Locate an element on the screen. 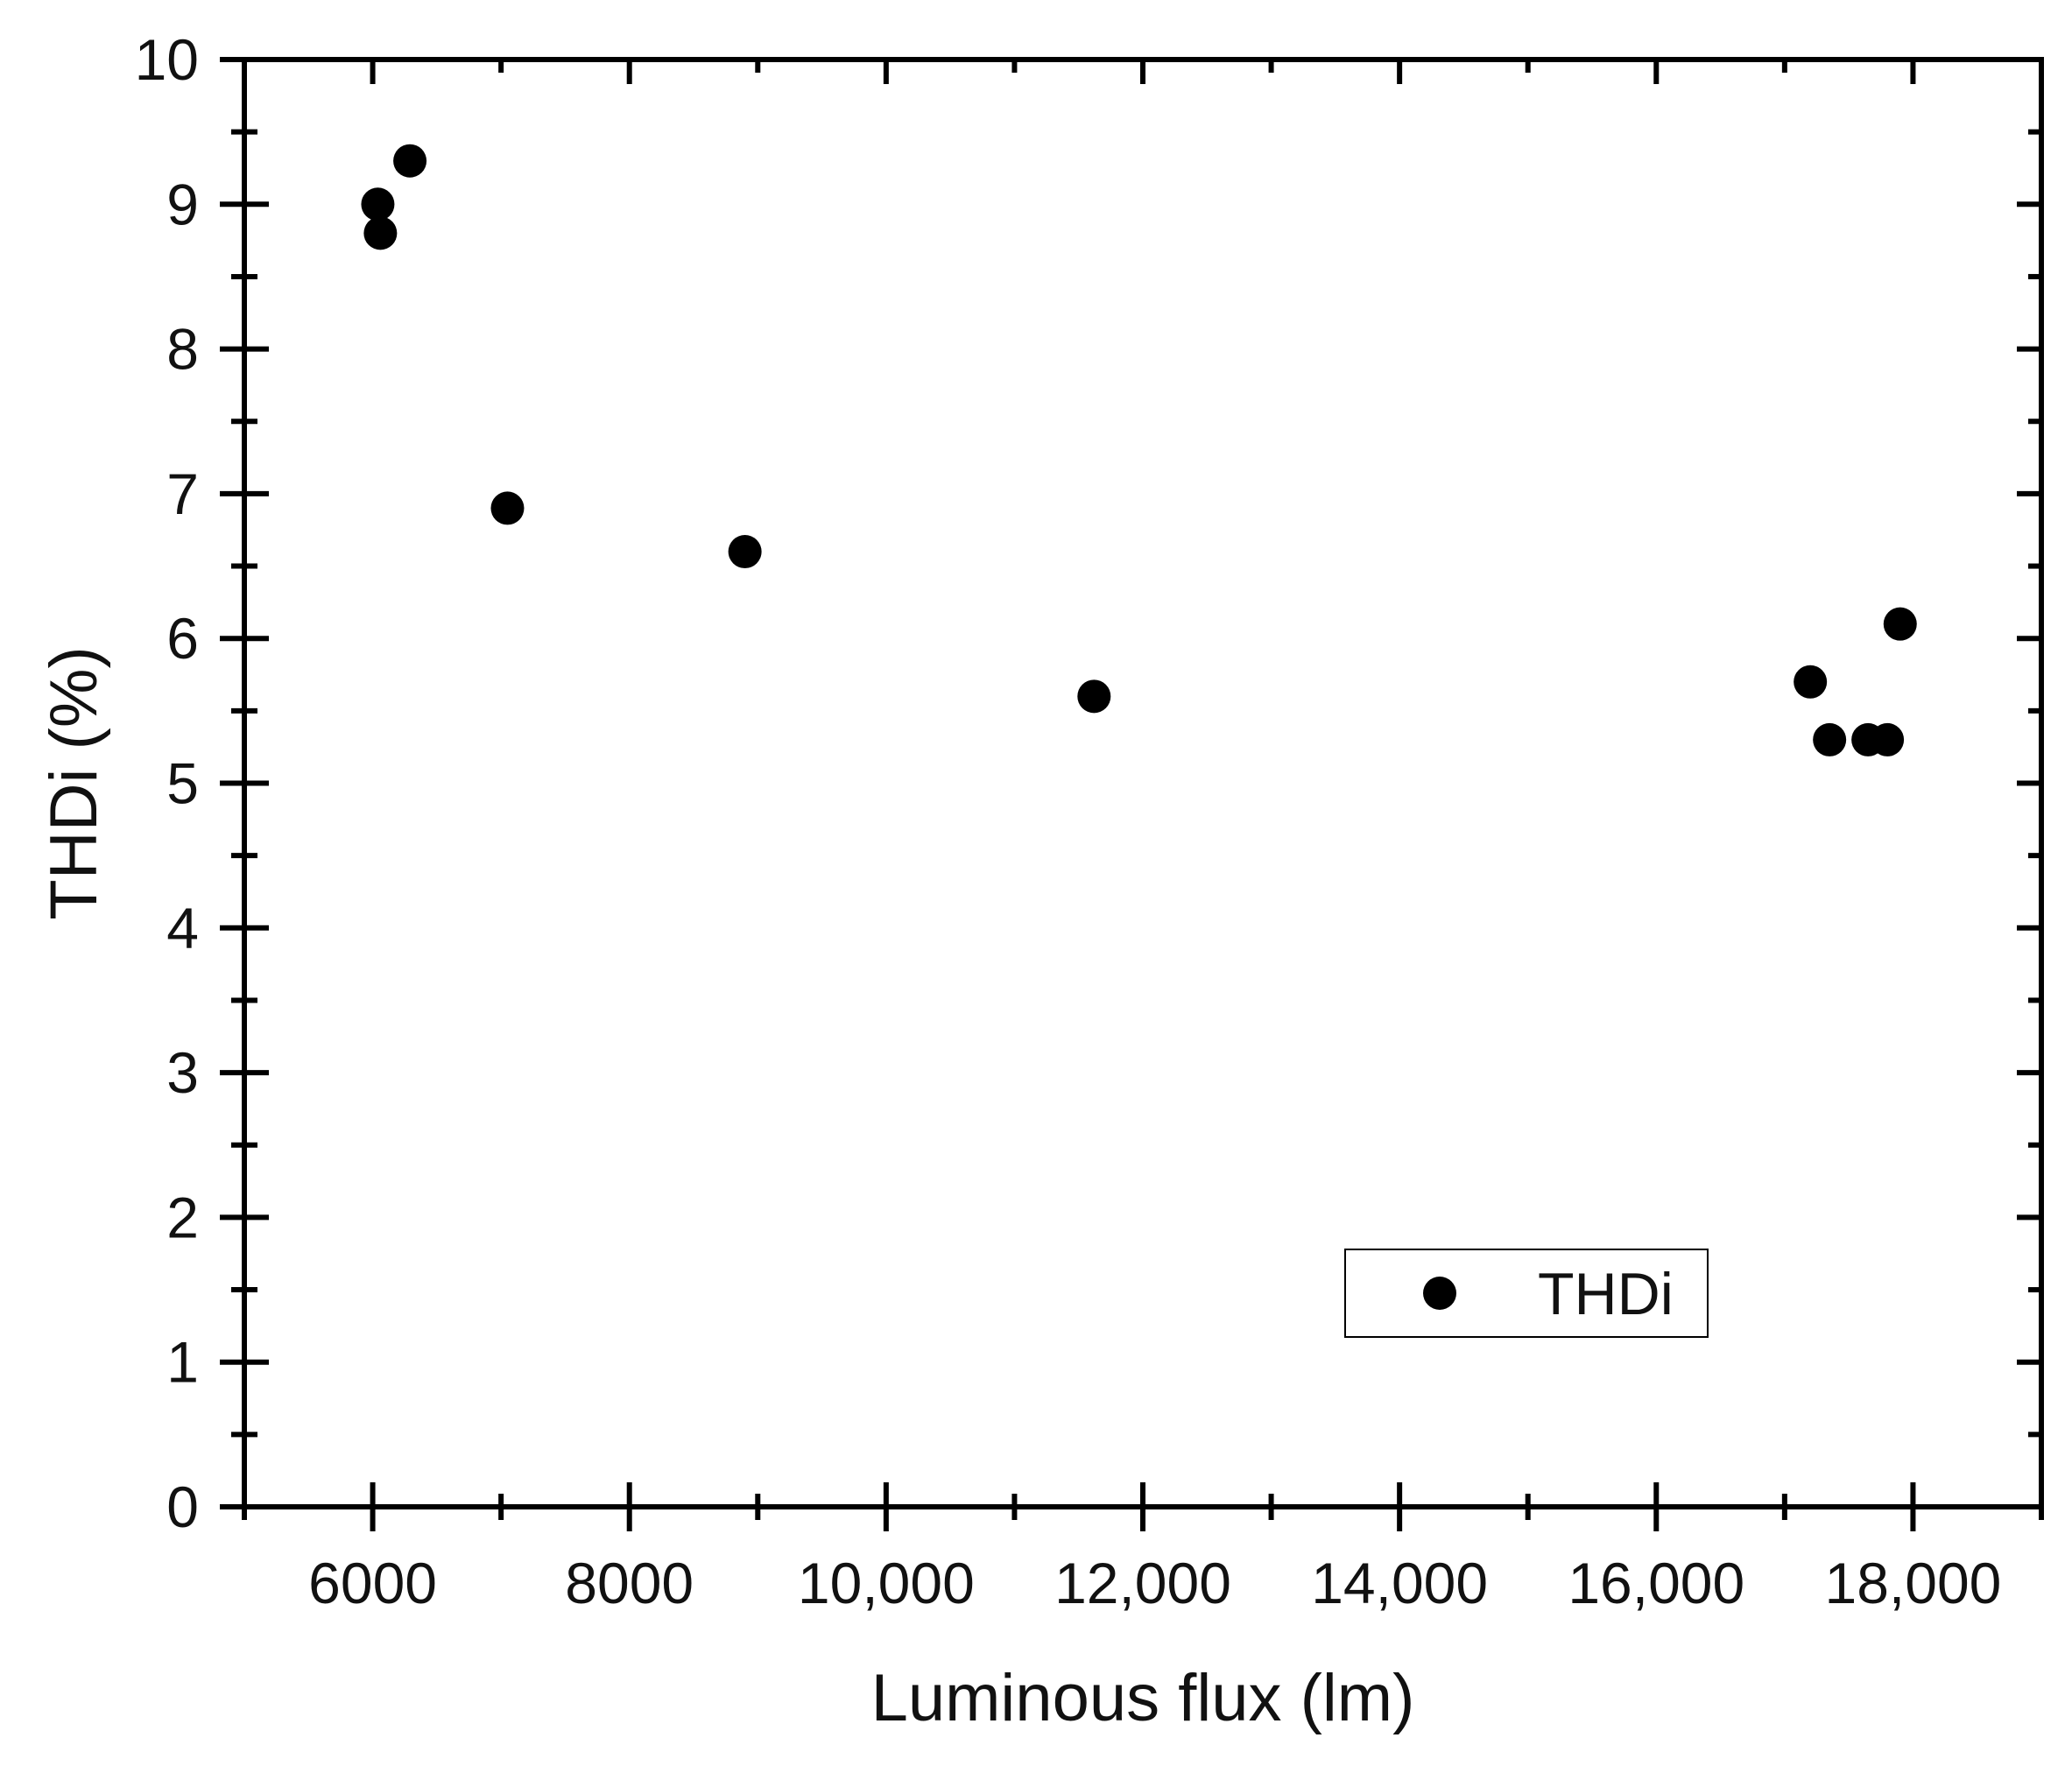  y-tick-label: 7 is located at coordinates (182, 493).